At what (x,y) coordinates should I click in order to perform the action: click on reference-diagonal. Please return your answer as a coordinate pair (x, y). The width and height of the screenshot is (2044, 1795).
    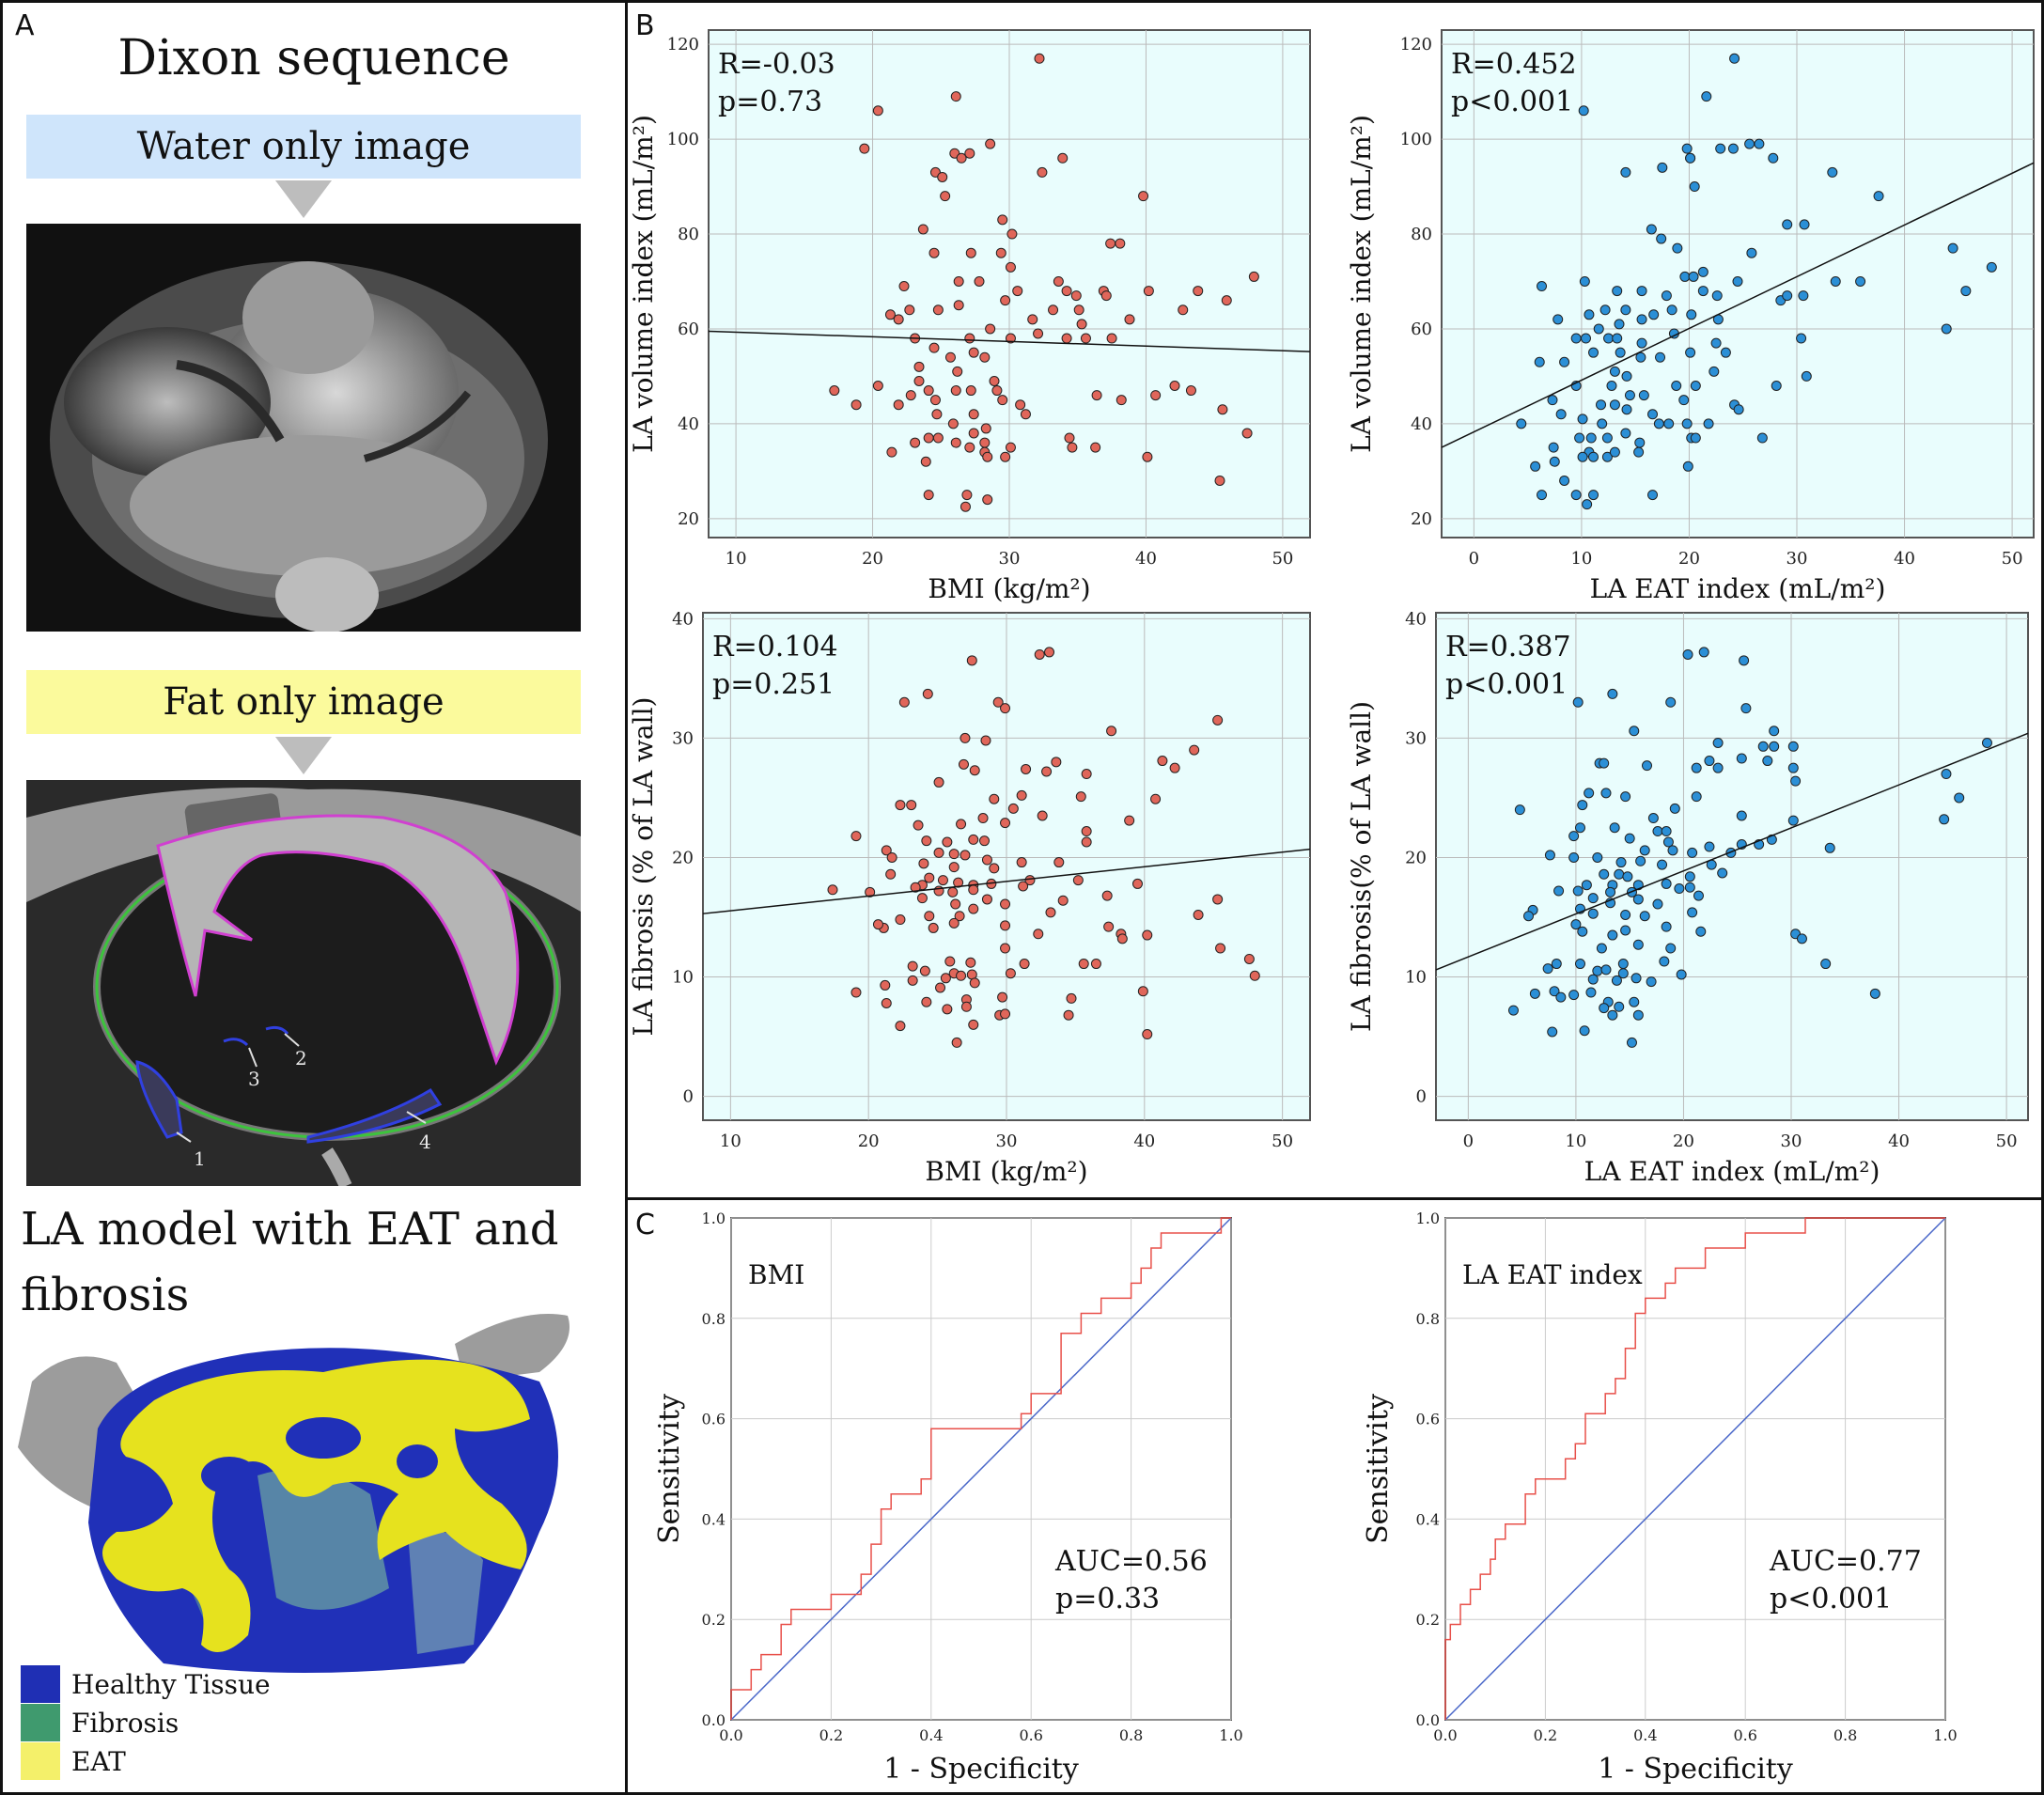
    Looking at the image, I should click on (981, 1469).